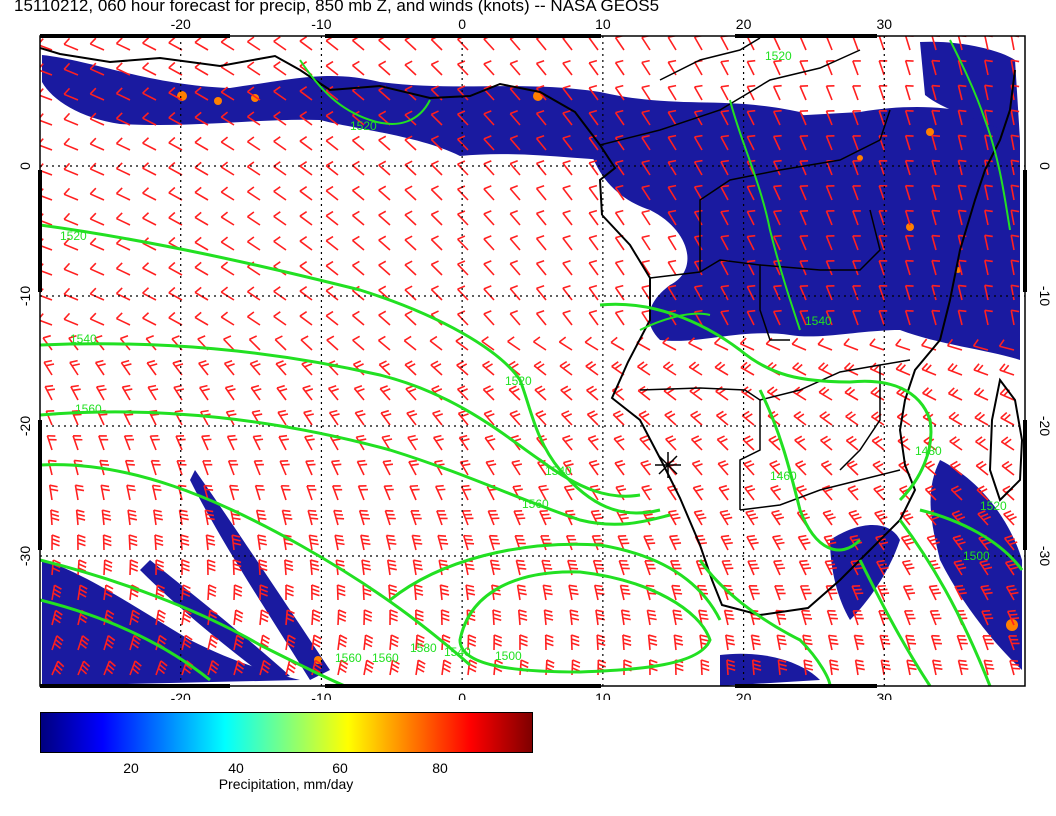 The image size is (1056, 816). Describe the element at coordinates (928, 451) in the screenshot. I see `contour-label: 1480` at that location.